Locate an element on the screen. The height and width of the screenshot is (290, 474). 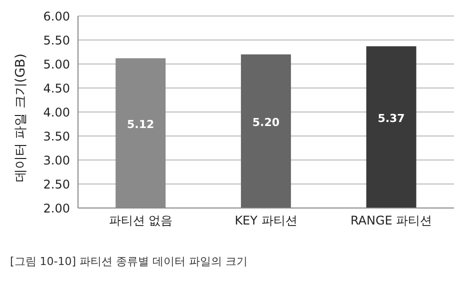
y-tick-label: 2.50 is located at coordinates (56, 184).